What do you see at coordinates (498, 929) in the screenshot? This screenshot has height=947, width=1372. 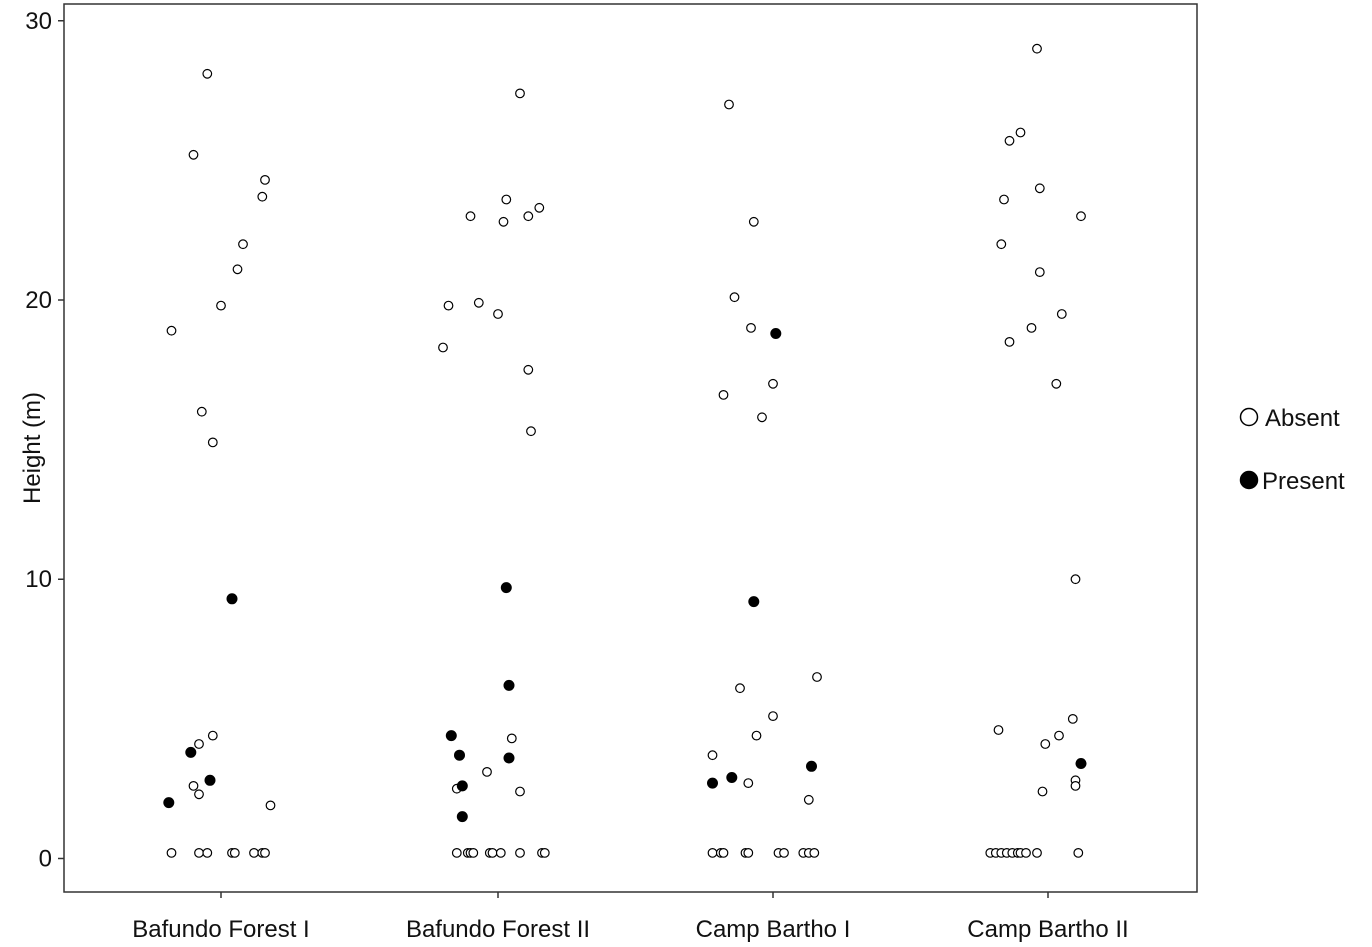 I see `x-tick-label: Bafundo Forest II` at bounding box center [498, 929].